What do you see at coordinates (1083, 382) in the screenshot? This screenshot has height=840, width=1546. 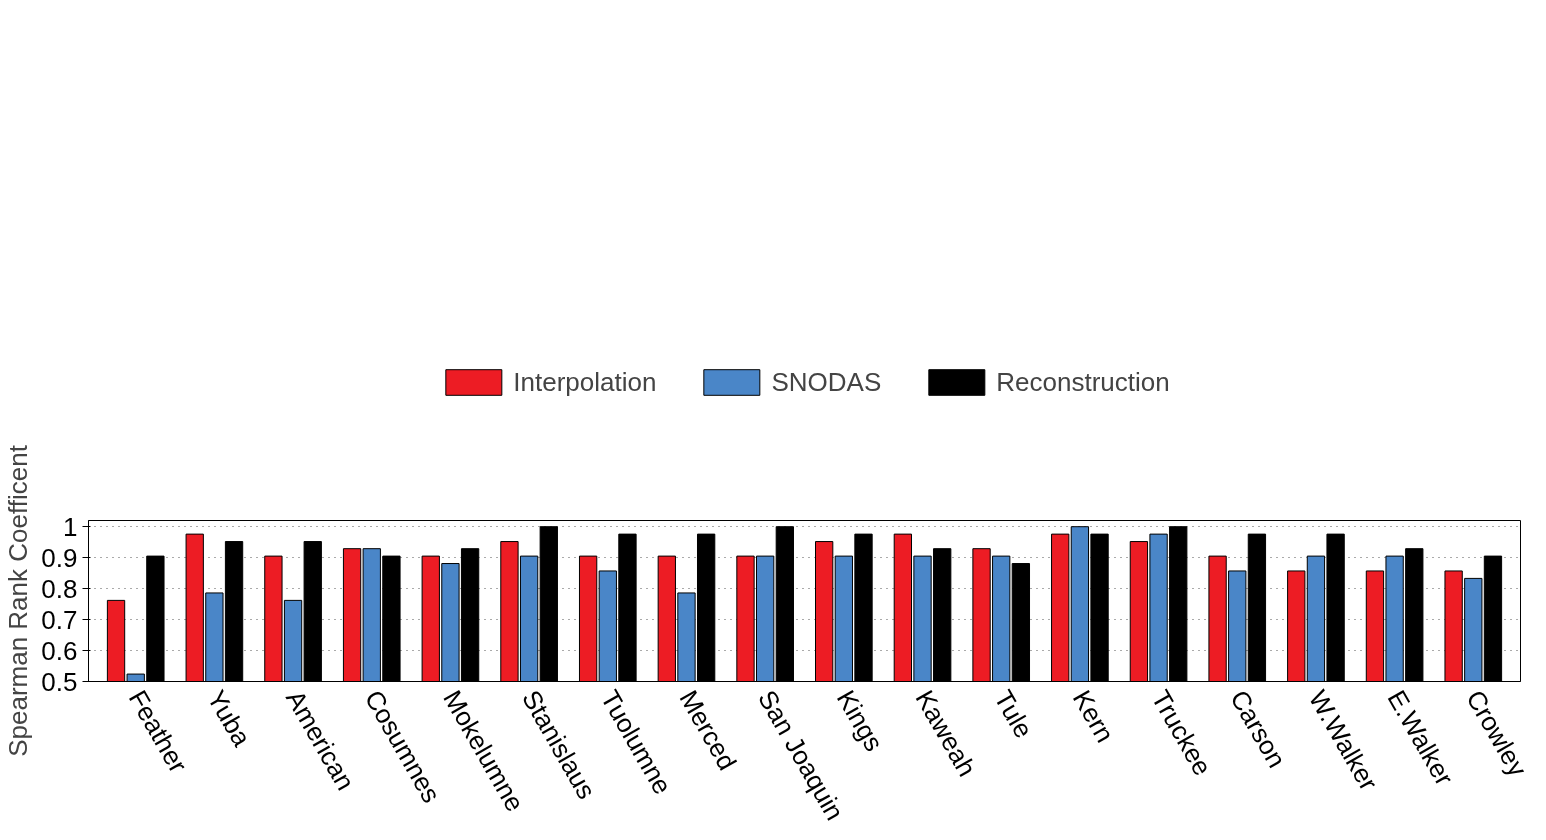 I see `legend-label: Reconstruction` at bounding box center [1083, 382].